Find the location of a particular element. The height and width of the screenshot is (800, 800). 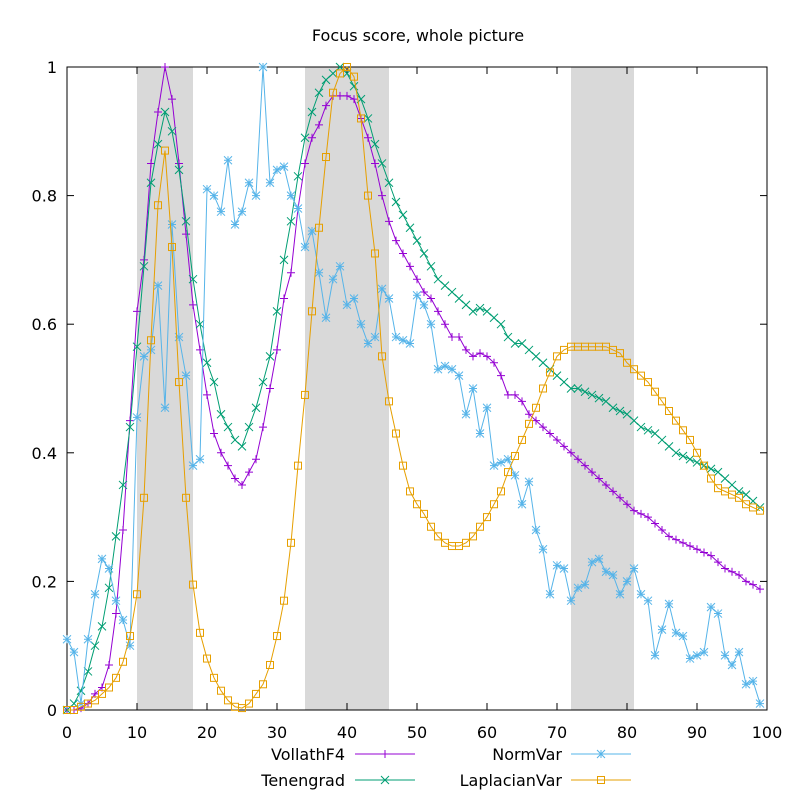

x-tick-label: 50 is located at coordinates (417, 732).